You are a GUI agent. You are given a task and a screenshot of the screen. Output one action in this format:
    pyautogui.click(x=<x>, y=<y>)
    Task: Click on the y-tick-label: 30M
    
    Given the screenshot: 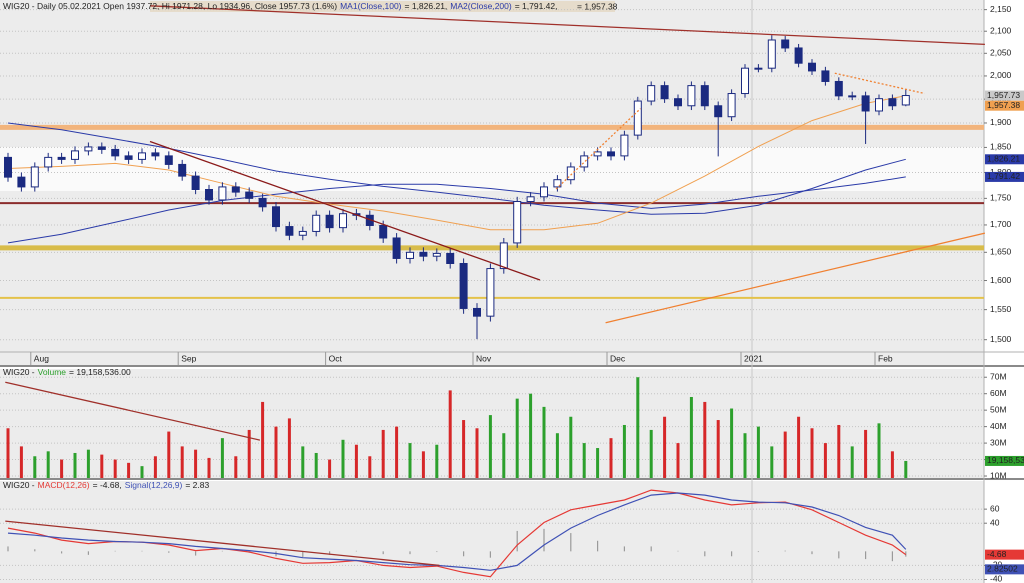 What is the action you would take?
    pyautogui.click(x=998, y=442)
    